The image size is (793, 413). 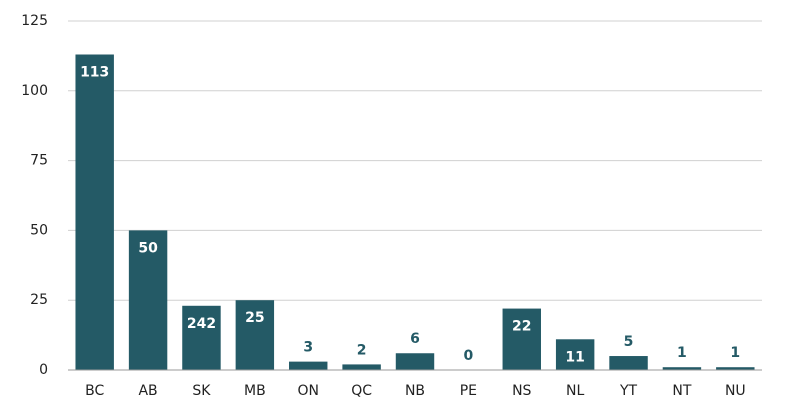 What do you see at coordinates (628, 391) in the screenshot?
I see `x-tick-label: YT` at bounding box center [628, 391].